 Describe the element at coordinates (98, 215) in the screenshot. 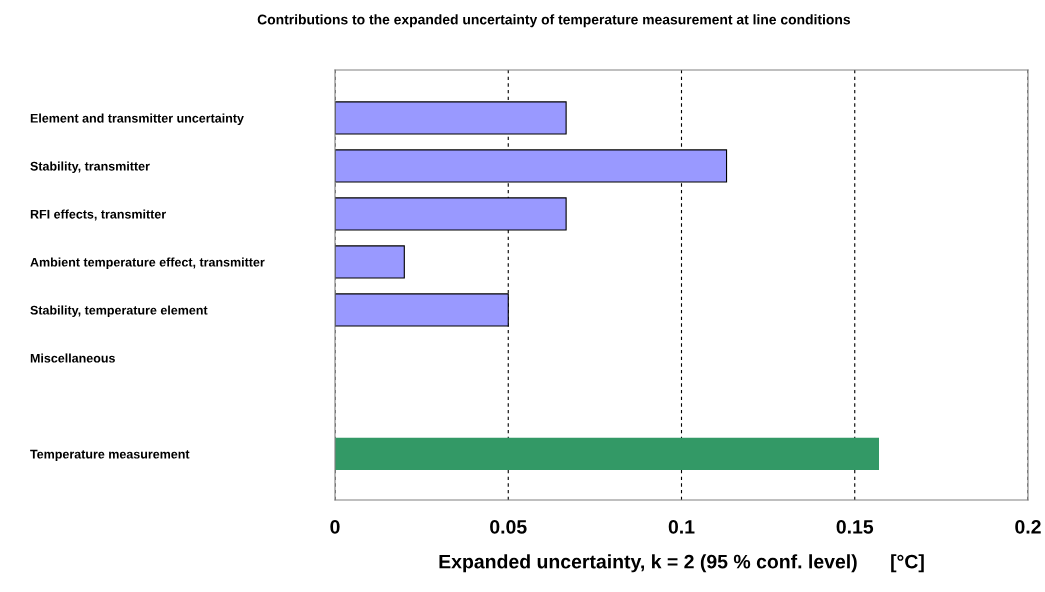

I see `y-tick-label: RFI effects, transmitter` at that location.